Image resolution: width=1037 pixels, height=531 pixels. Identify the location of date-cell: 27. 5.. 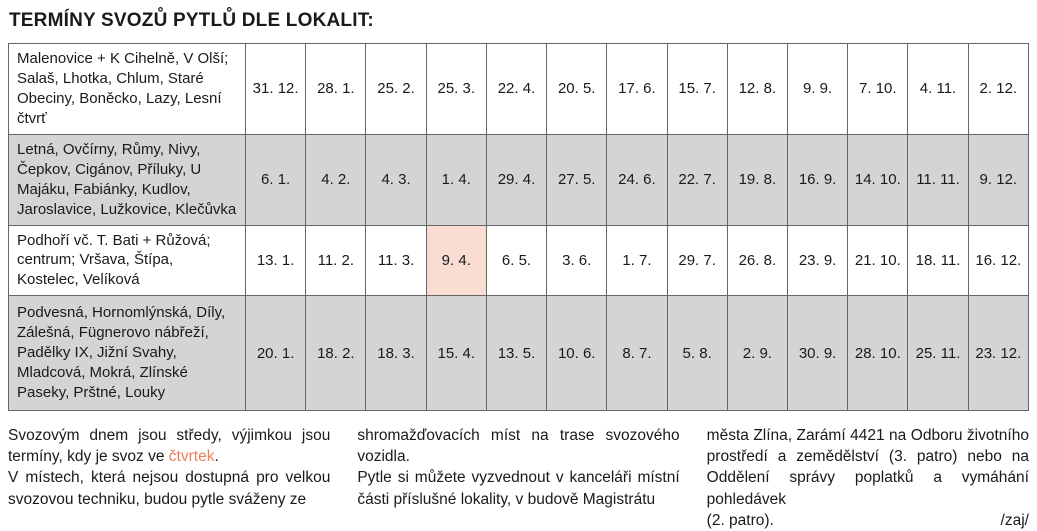
(577, 179).